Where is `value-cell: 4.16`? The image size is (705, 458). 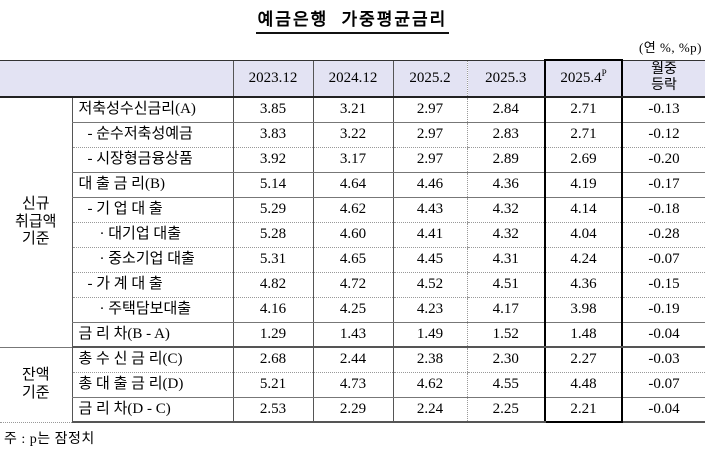
value-cell: 4.16 is located at coordinates (272, 310).